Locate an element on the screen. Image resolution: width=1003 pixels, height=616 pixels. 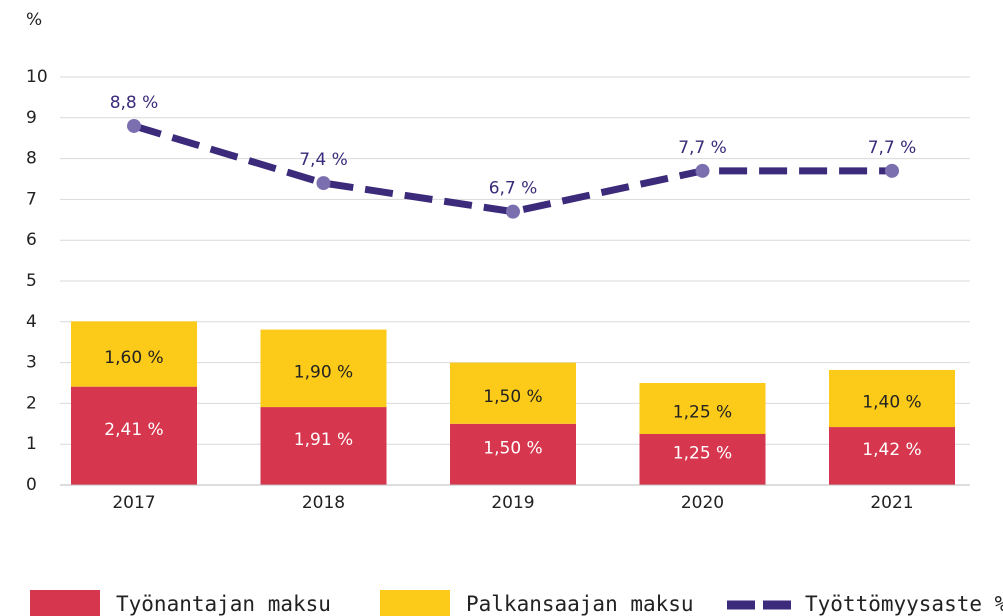
x-tick-label: 2017 is located at coordinates (133, 503).